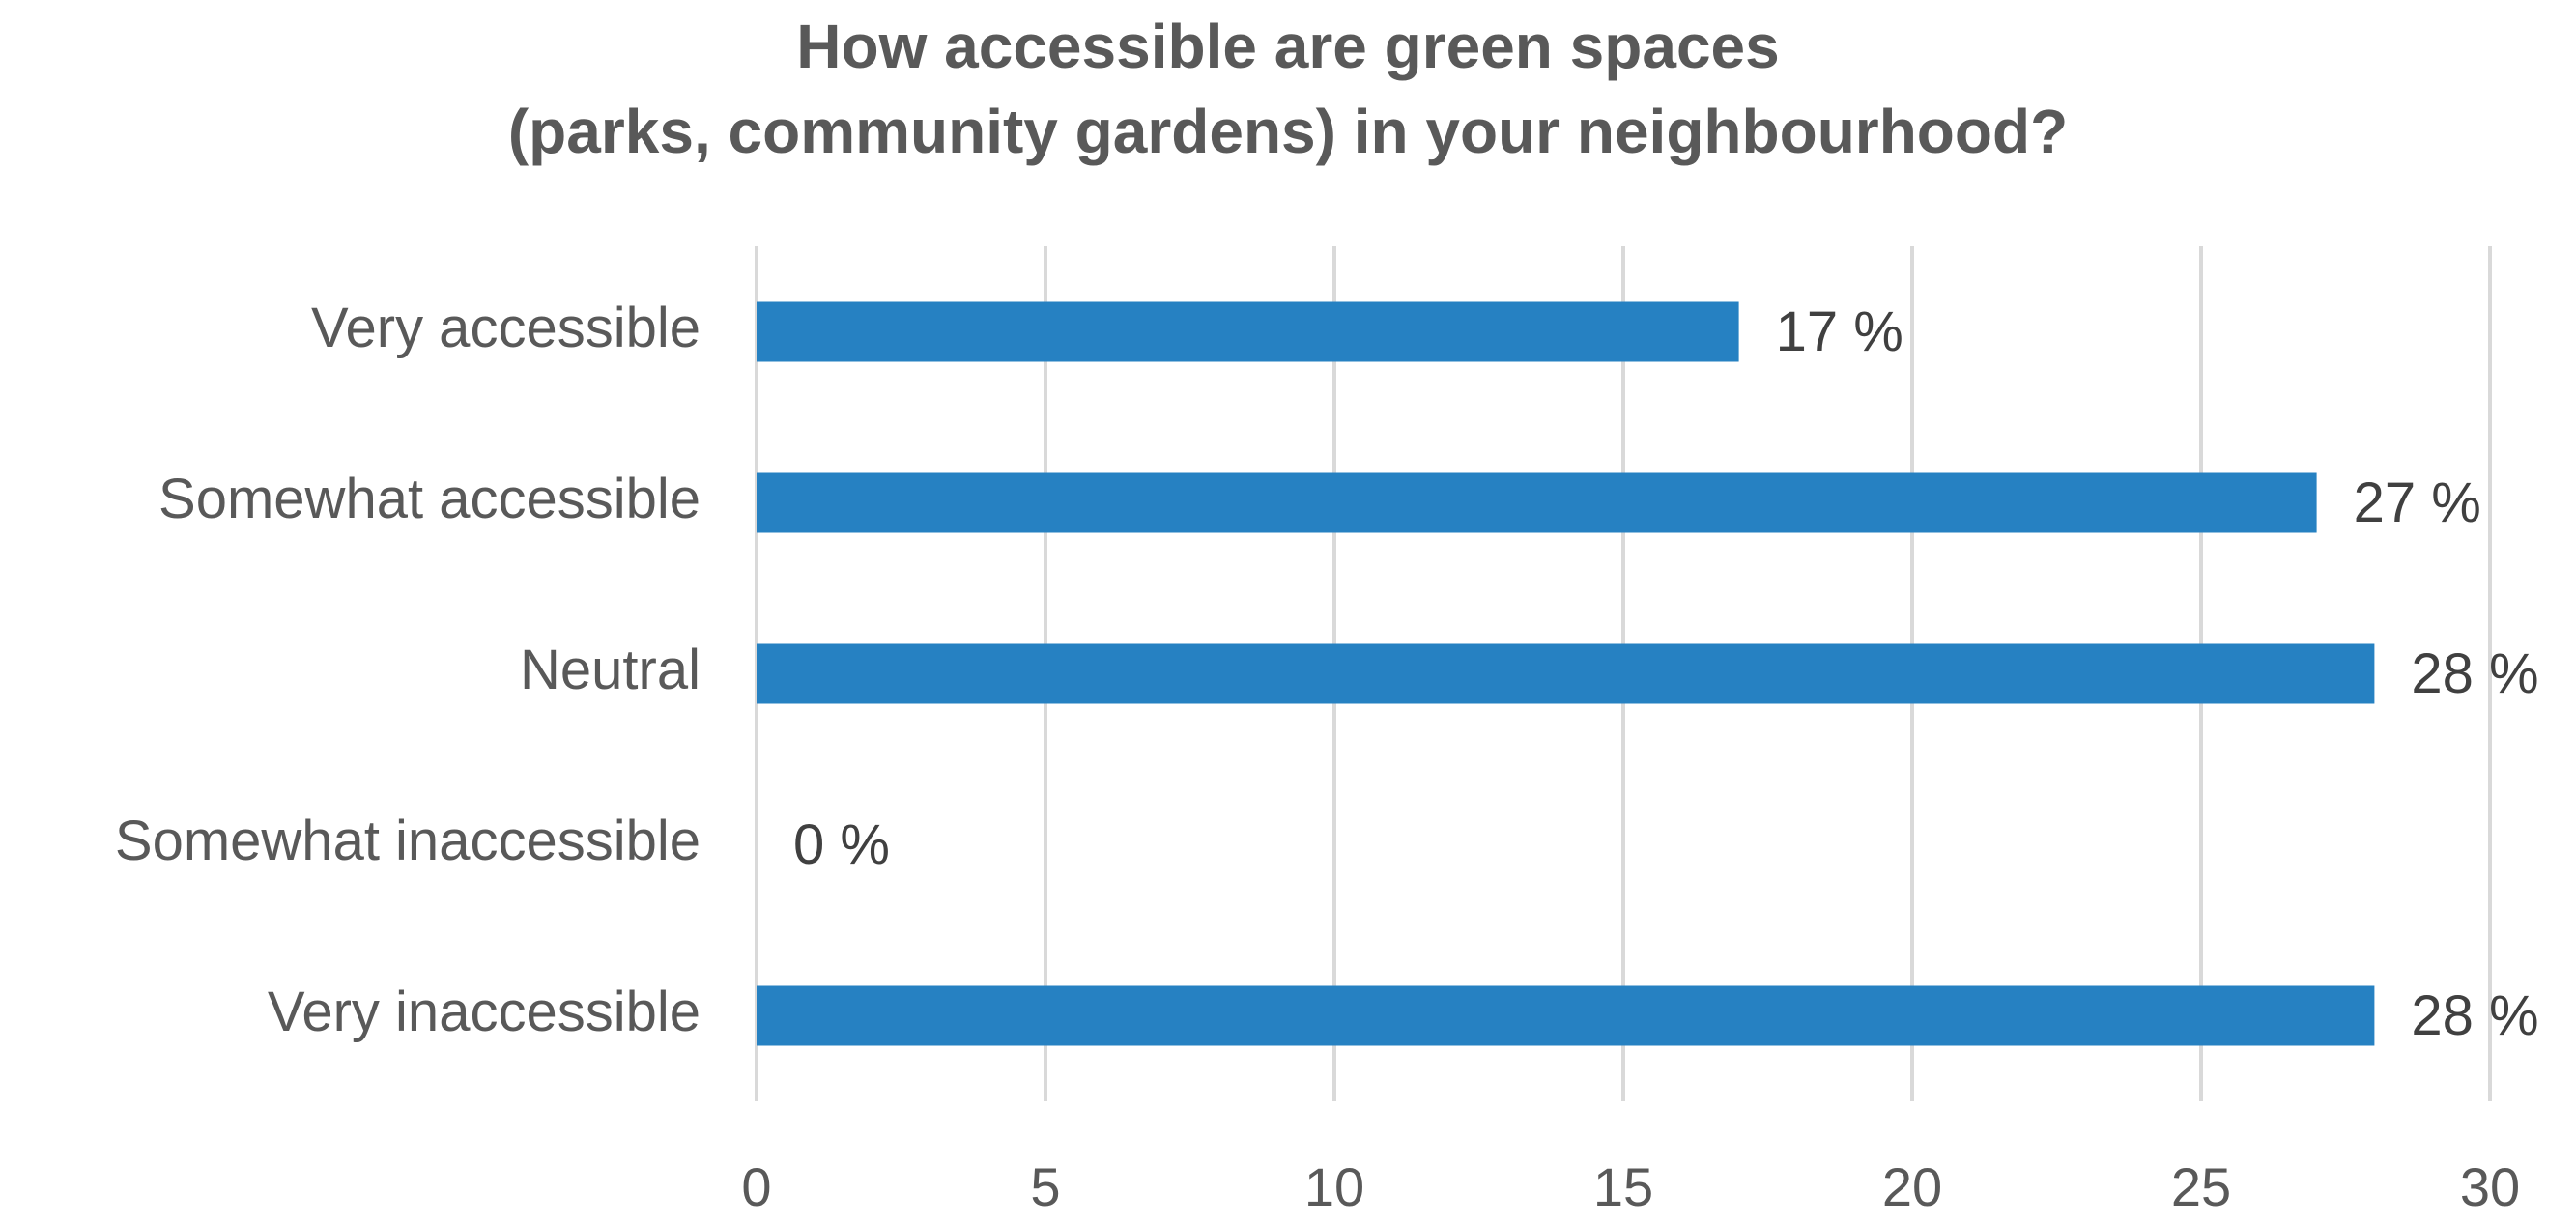 This screenshot has height=1223, width=2576. I want to click on data-label-somewhat-accessible: 27 %, so click(2418, 502).